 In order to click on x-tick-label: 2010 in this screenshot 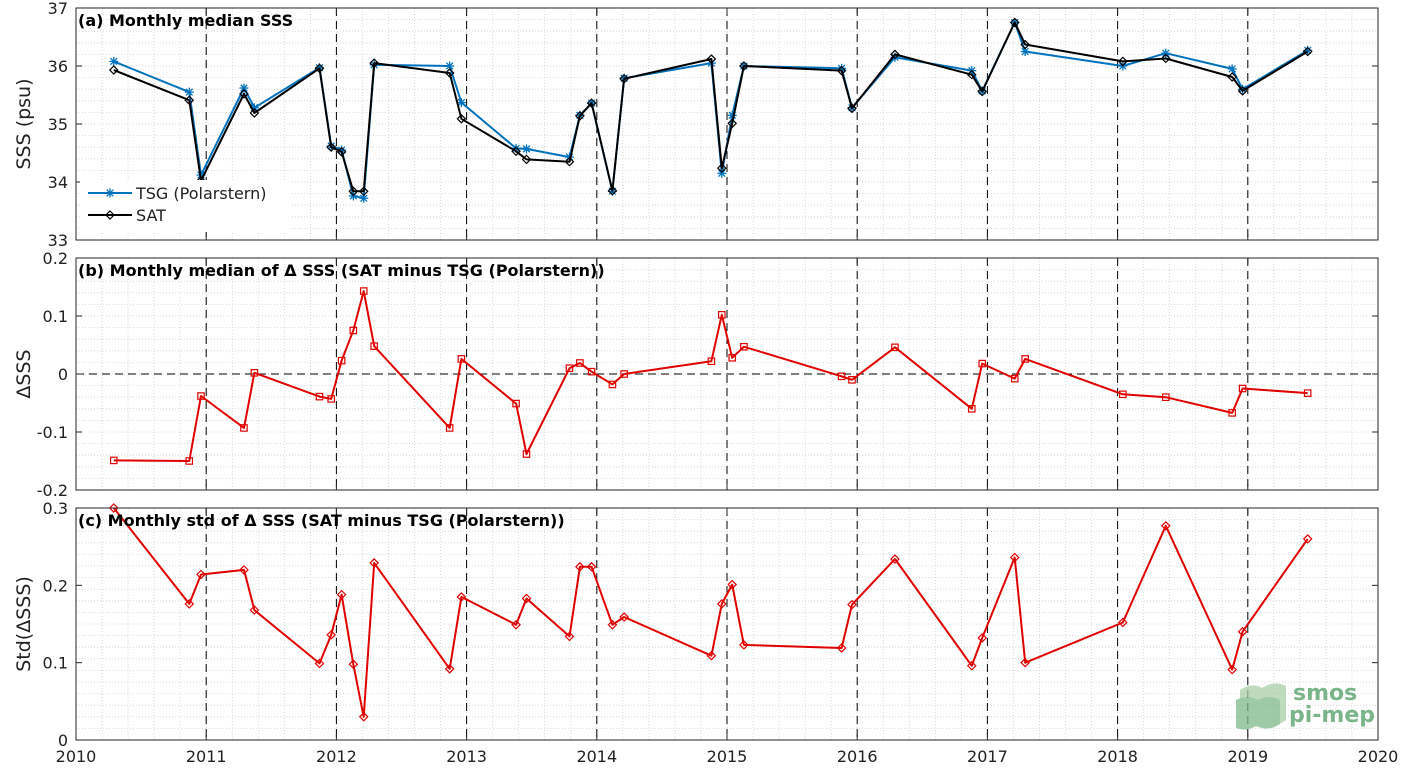, I will do `click(76, 756)`.